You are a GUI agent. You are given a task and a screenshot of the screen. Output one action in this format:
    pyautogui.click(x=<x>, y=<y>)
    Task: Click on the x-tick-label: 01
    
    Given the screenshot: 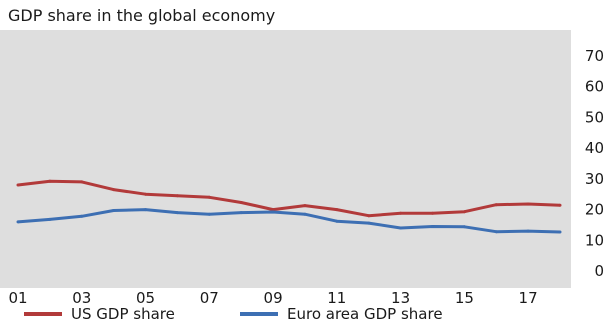 What is the action you would take?
    pyautogui.click(x=17, y=297)
    